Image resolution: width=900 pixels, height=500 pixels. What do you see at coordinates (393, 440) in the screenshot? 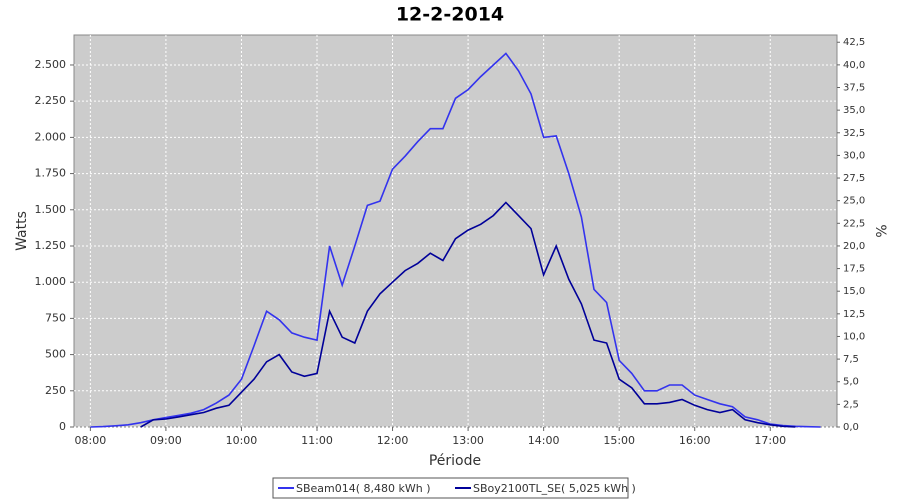
I see `x-tick-label: 12:00` at bounding box center [393, 440].